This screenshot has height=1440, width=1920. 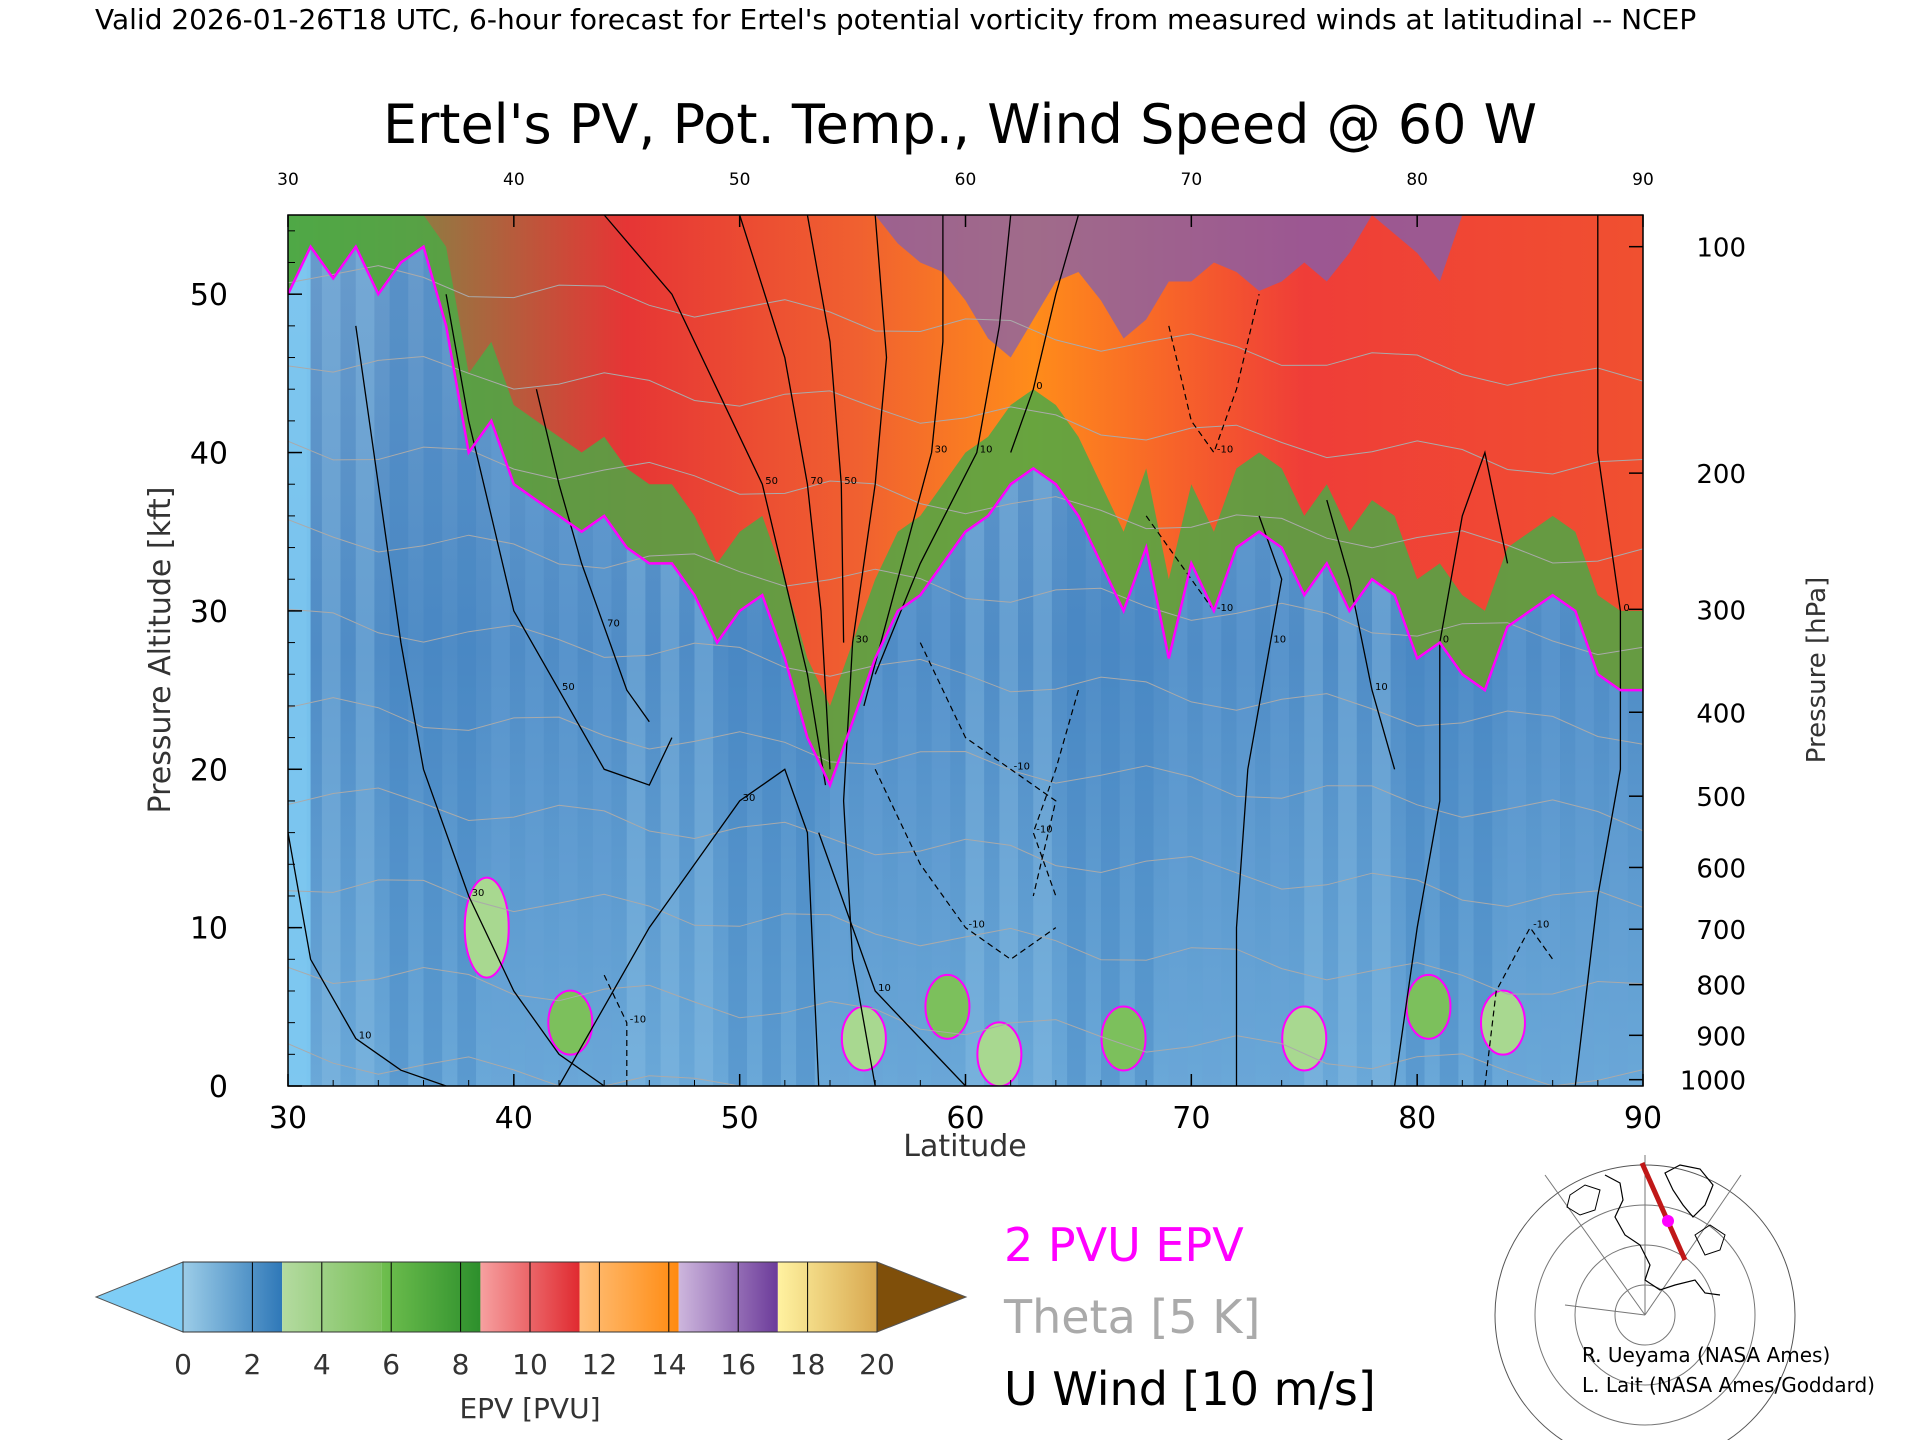 I want to click on y-tick-label: 30, so click(x=209, y=612).